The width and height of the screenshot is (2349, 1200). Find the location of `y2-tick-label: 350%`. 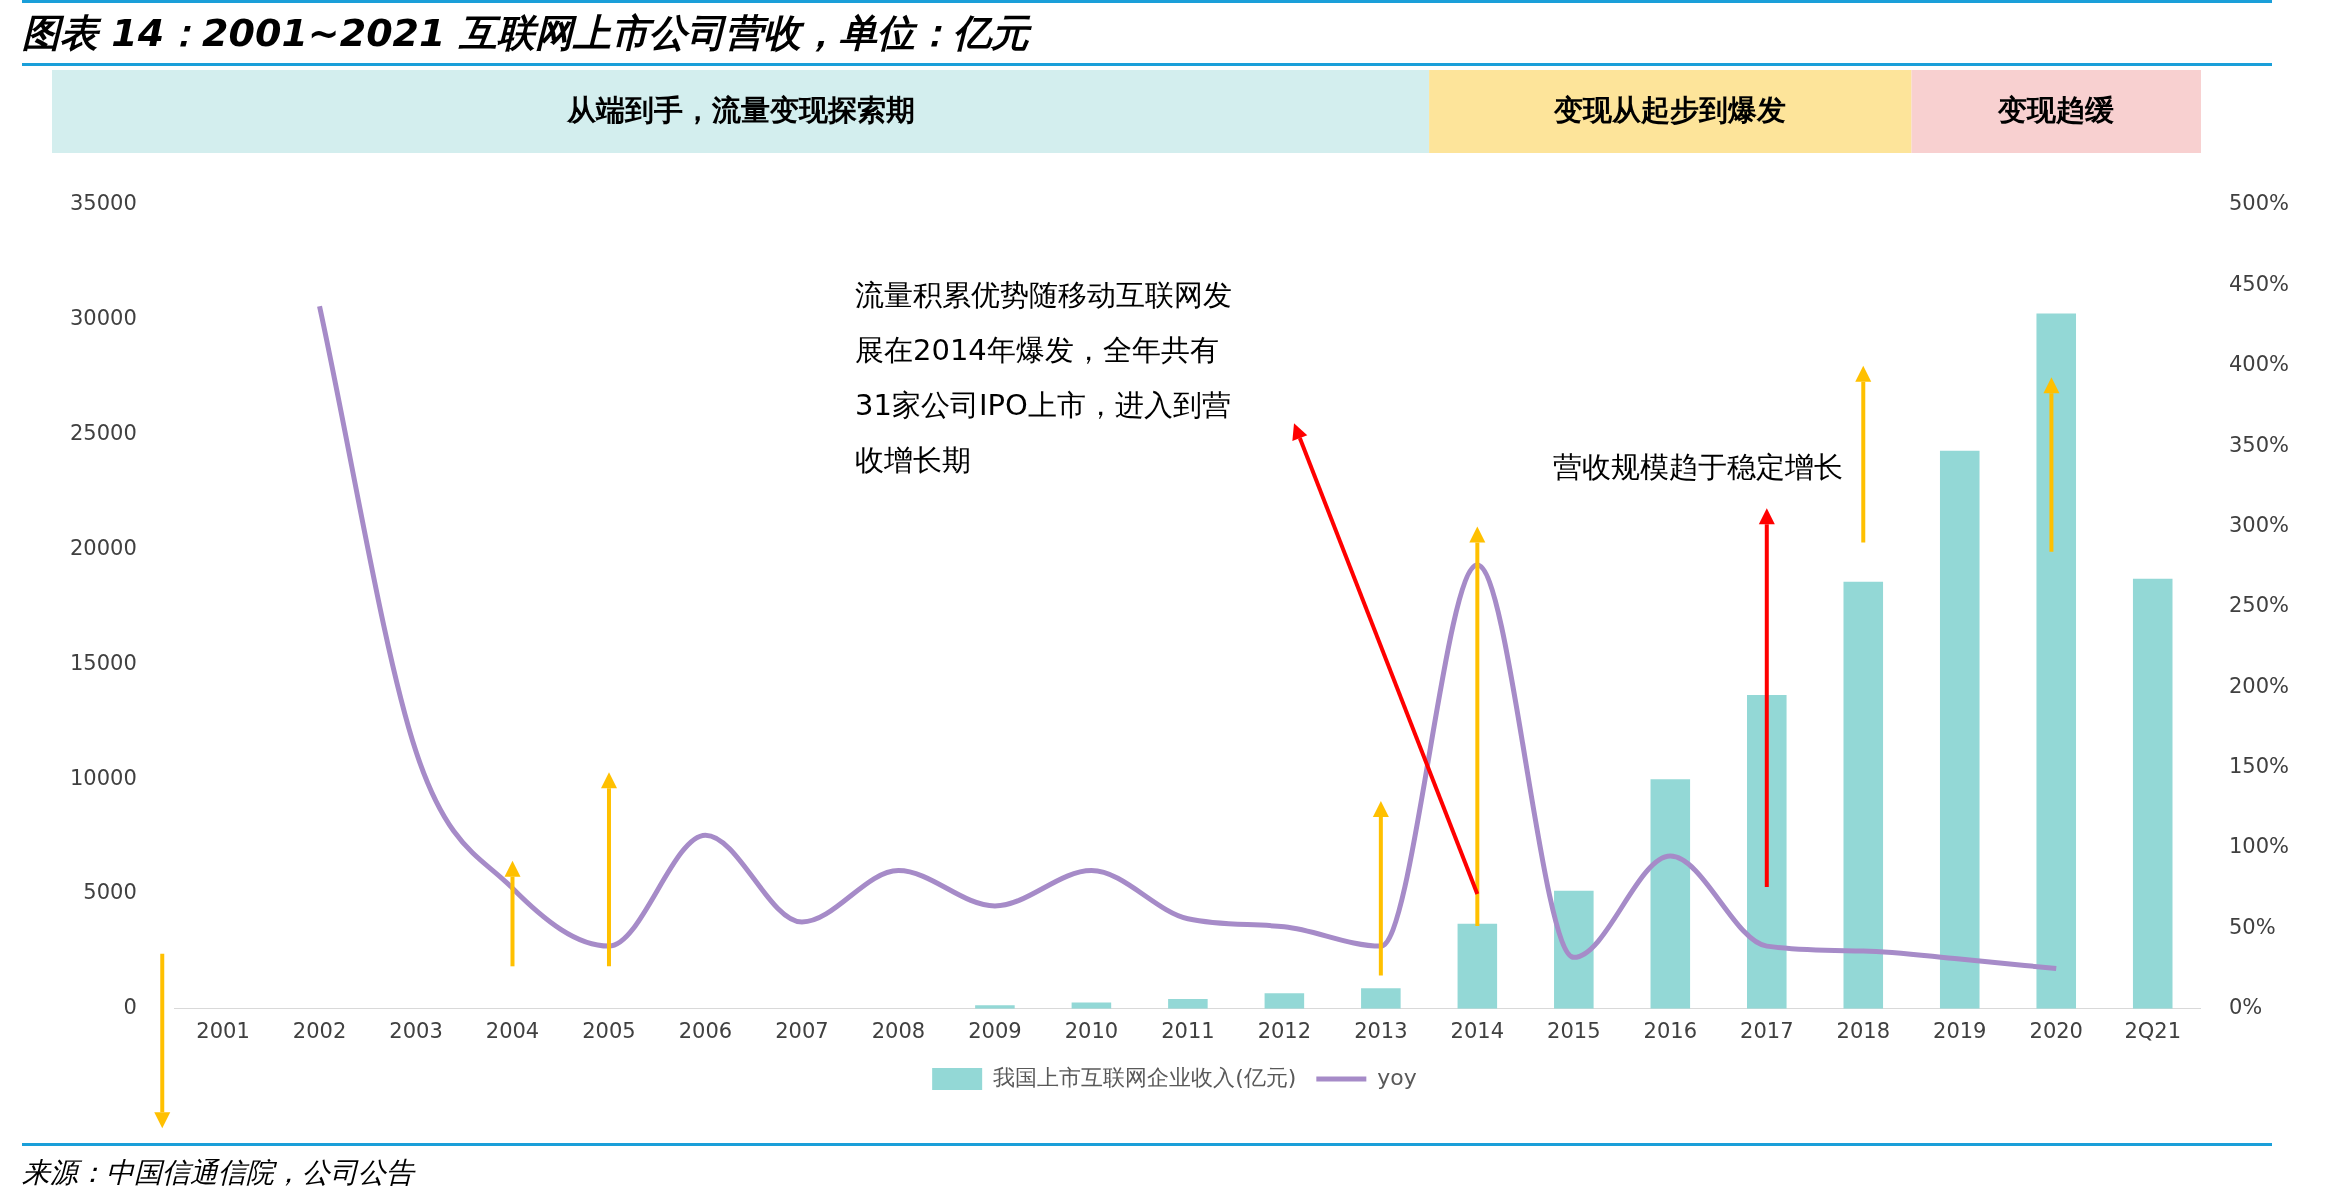

y2-tick-label: 350% is located at coordinates (2259, 444).